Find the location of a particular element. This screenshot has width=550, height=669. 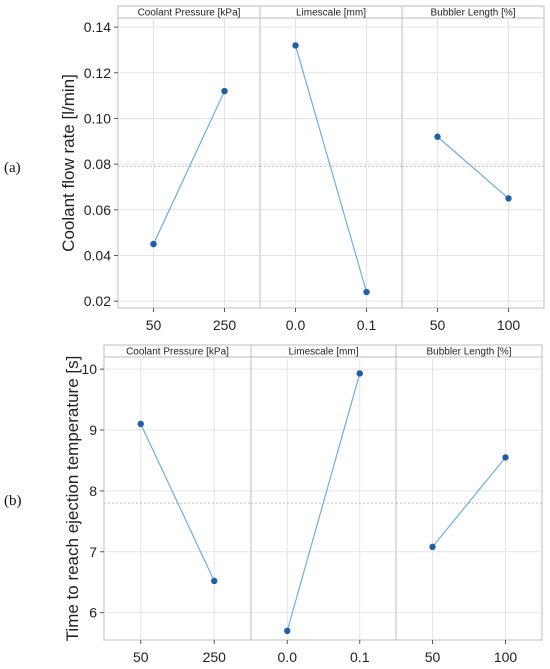

panel-tag: (a) is located at coordinates (12, 168).